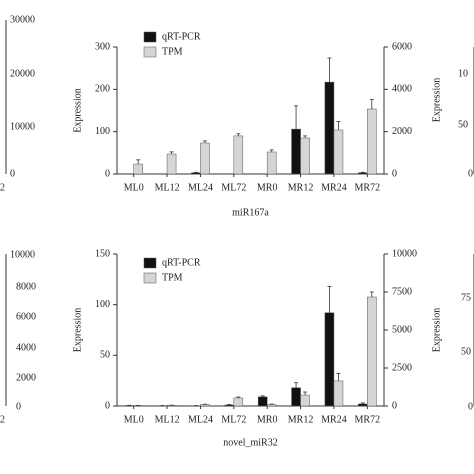 The height and width of the screenshot is (474, 474). What do you see at coordinates (402, 291) in the screenshot?
I see `y2-tick-label: 7500` at bounding box center [402, 291].